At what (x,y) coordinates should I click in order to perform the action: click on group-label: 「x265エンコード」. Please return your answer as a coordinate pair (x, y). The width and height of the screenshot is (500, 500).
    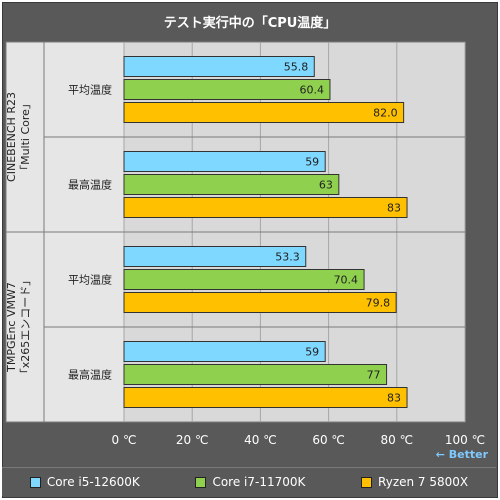
    Looking at the image, I should click on (25, 327).